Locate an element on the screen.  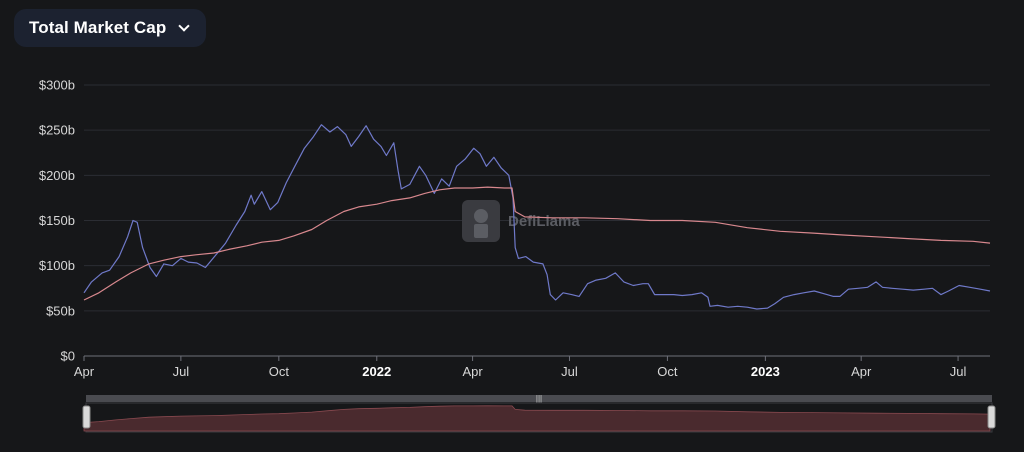
y-axis: $0 $50b $100b $150b $200b $250b $300b is located at coordinates (57, 221).